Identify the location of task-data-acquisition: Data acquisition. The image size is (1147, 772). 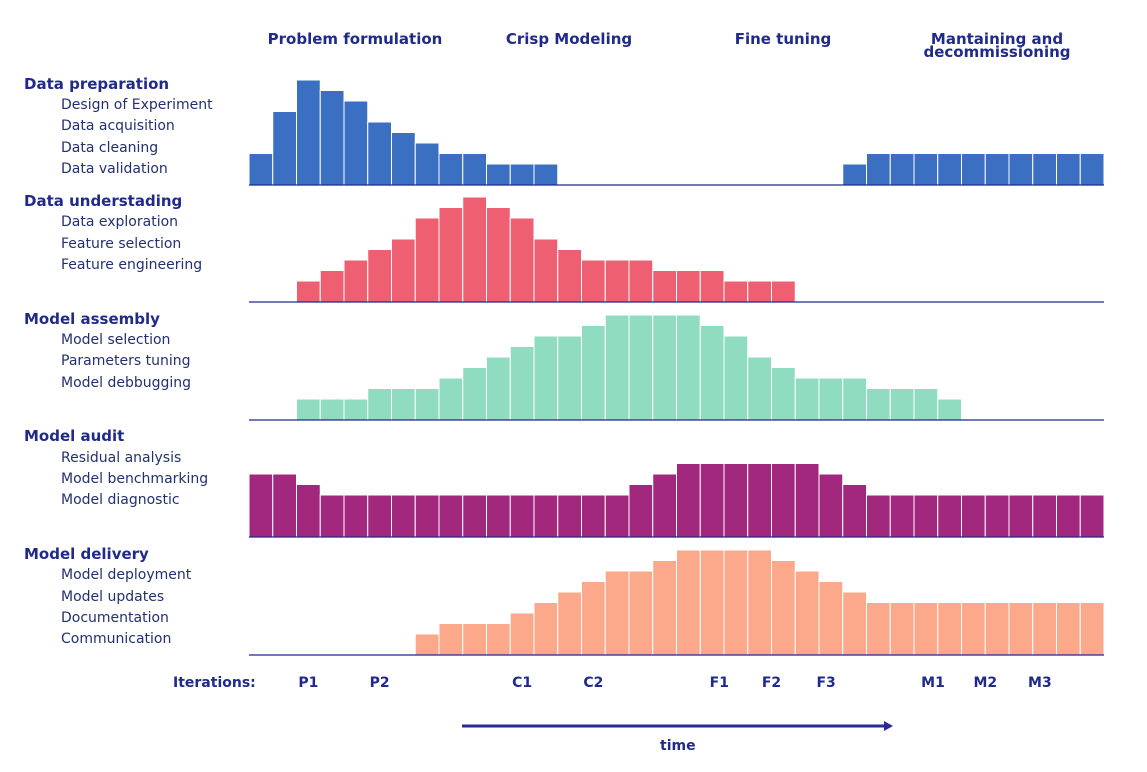
(118, 126).